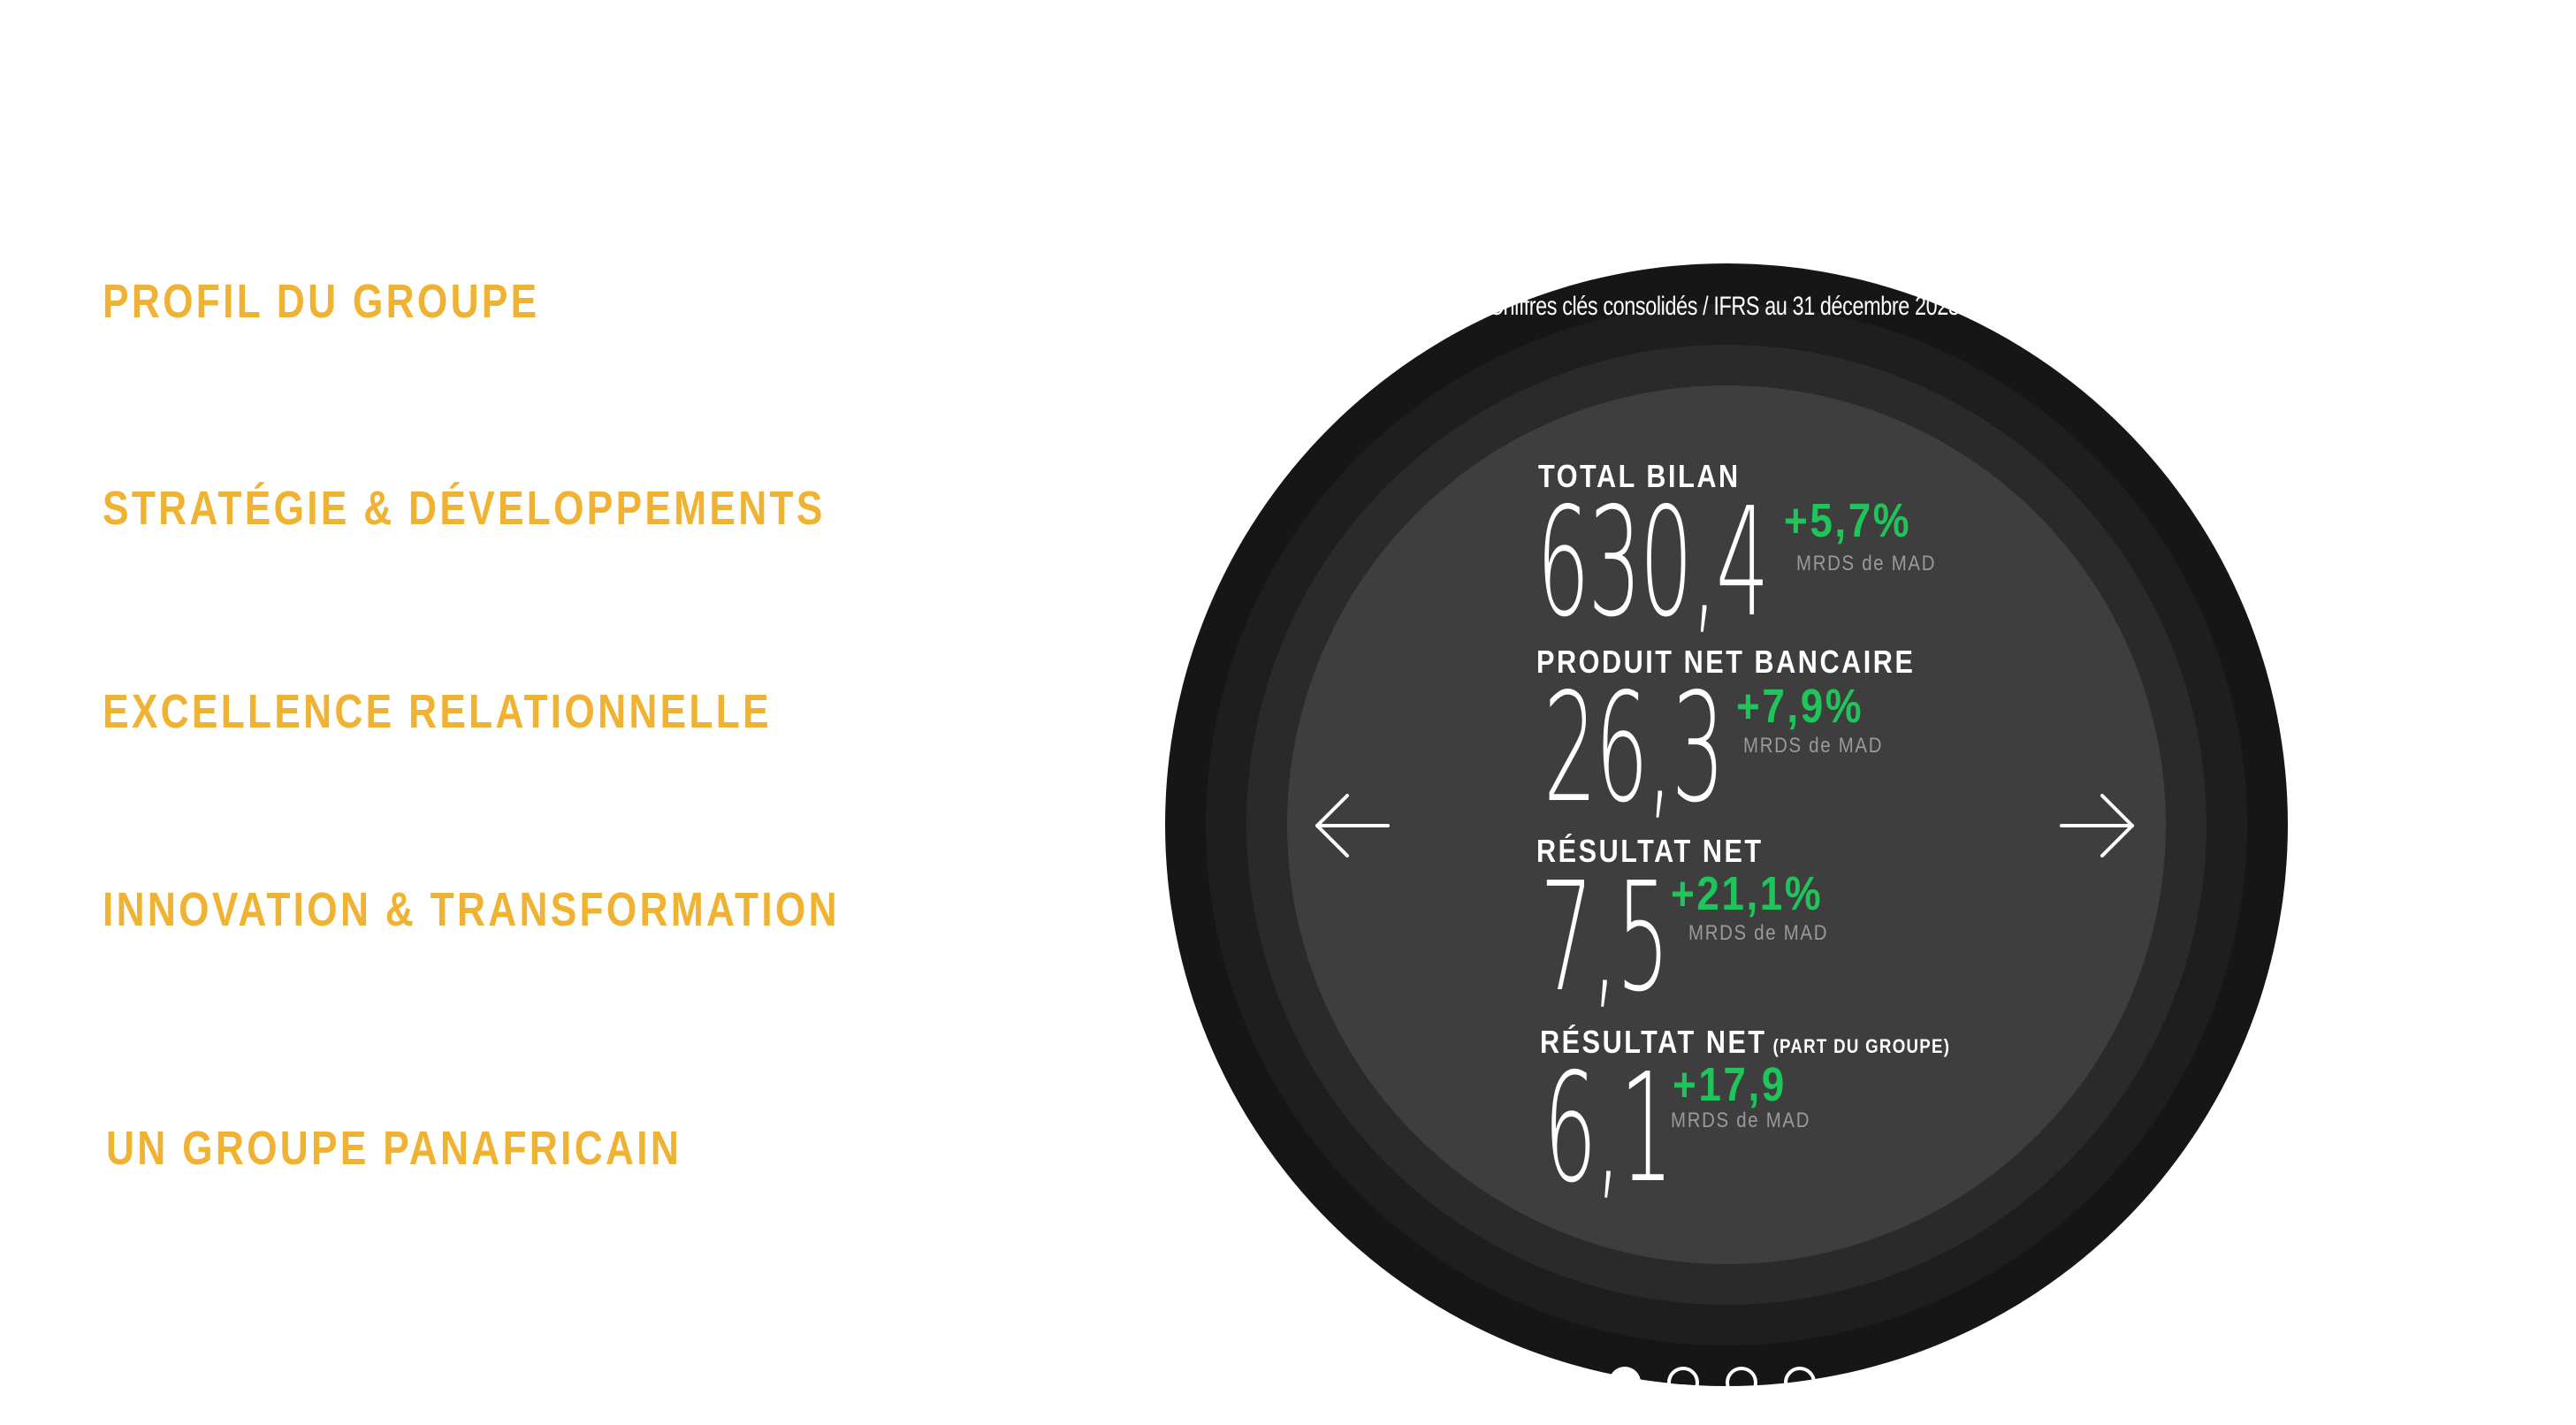 Image resolution: width=2576 pixels, height=1425 pixels. What do you see at coordinates (1861, 1046) in the screenshot?
I see `metric-sublabel: (PART DU GROUPE)` at bounding box center [1861, 1046].